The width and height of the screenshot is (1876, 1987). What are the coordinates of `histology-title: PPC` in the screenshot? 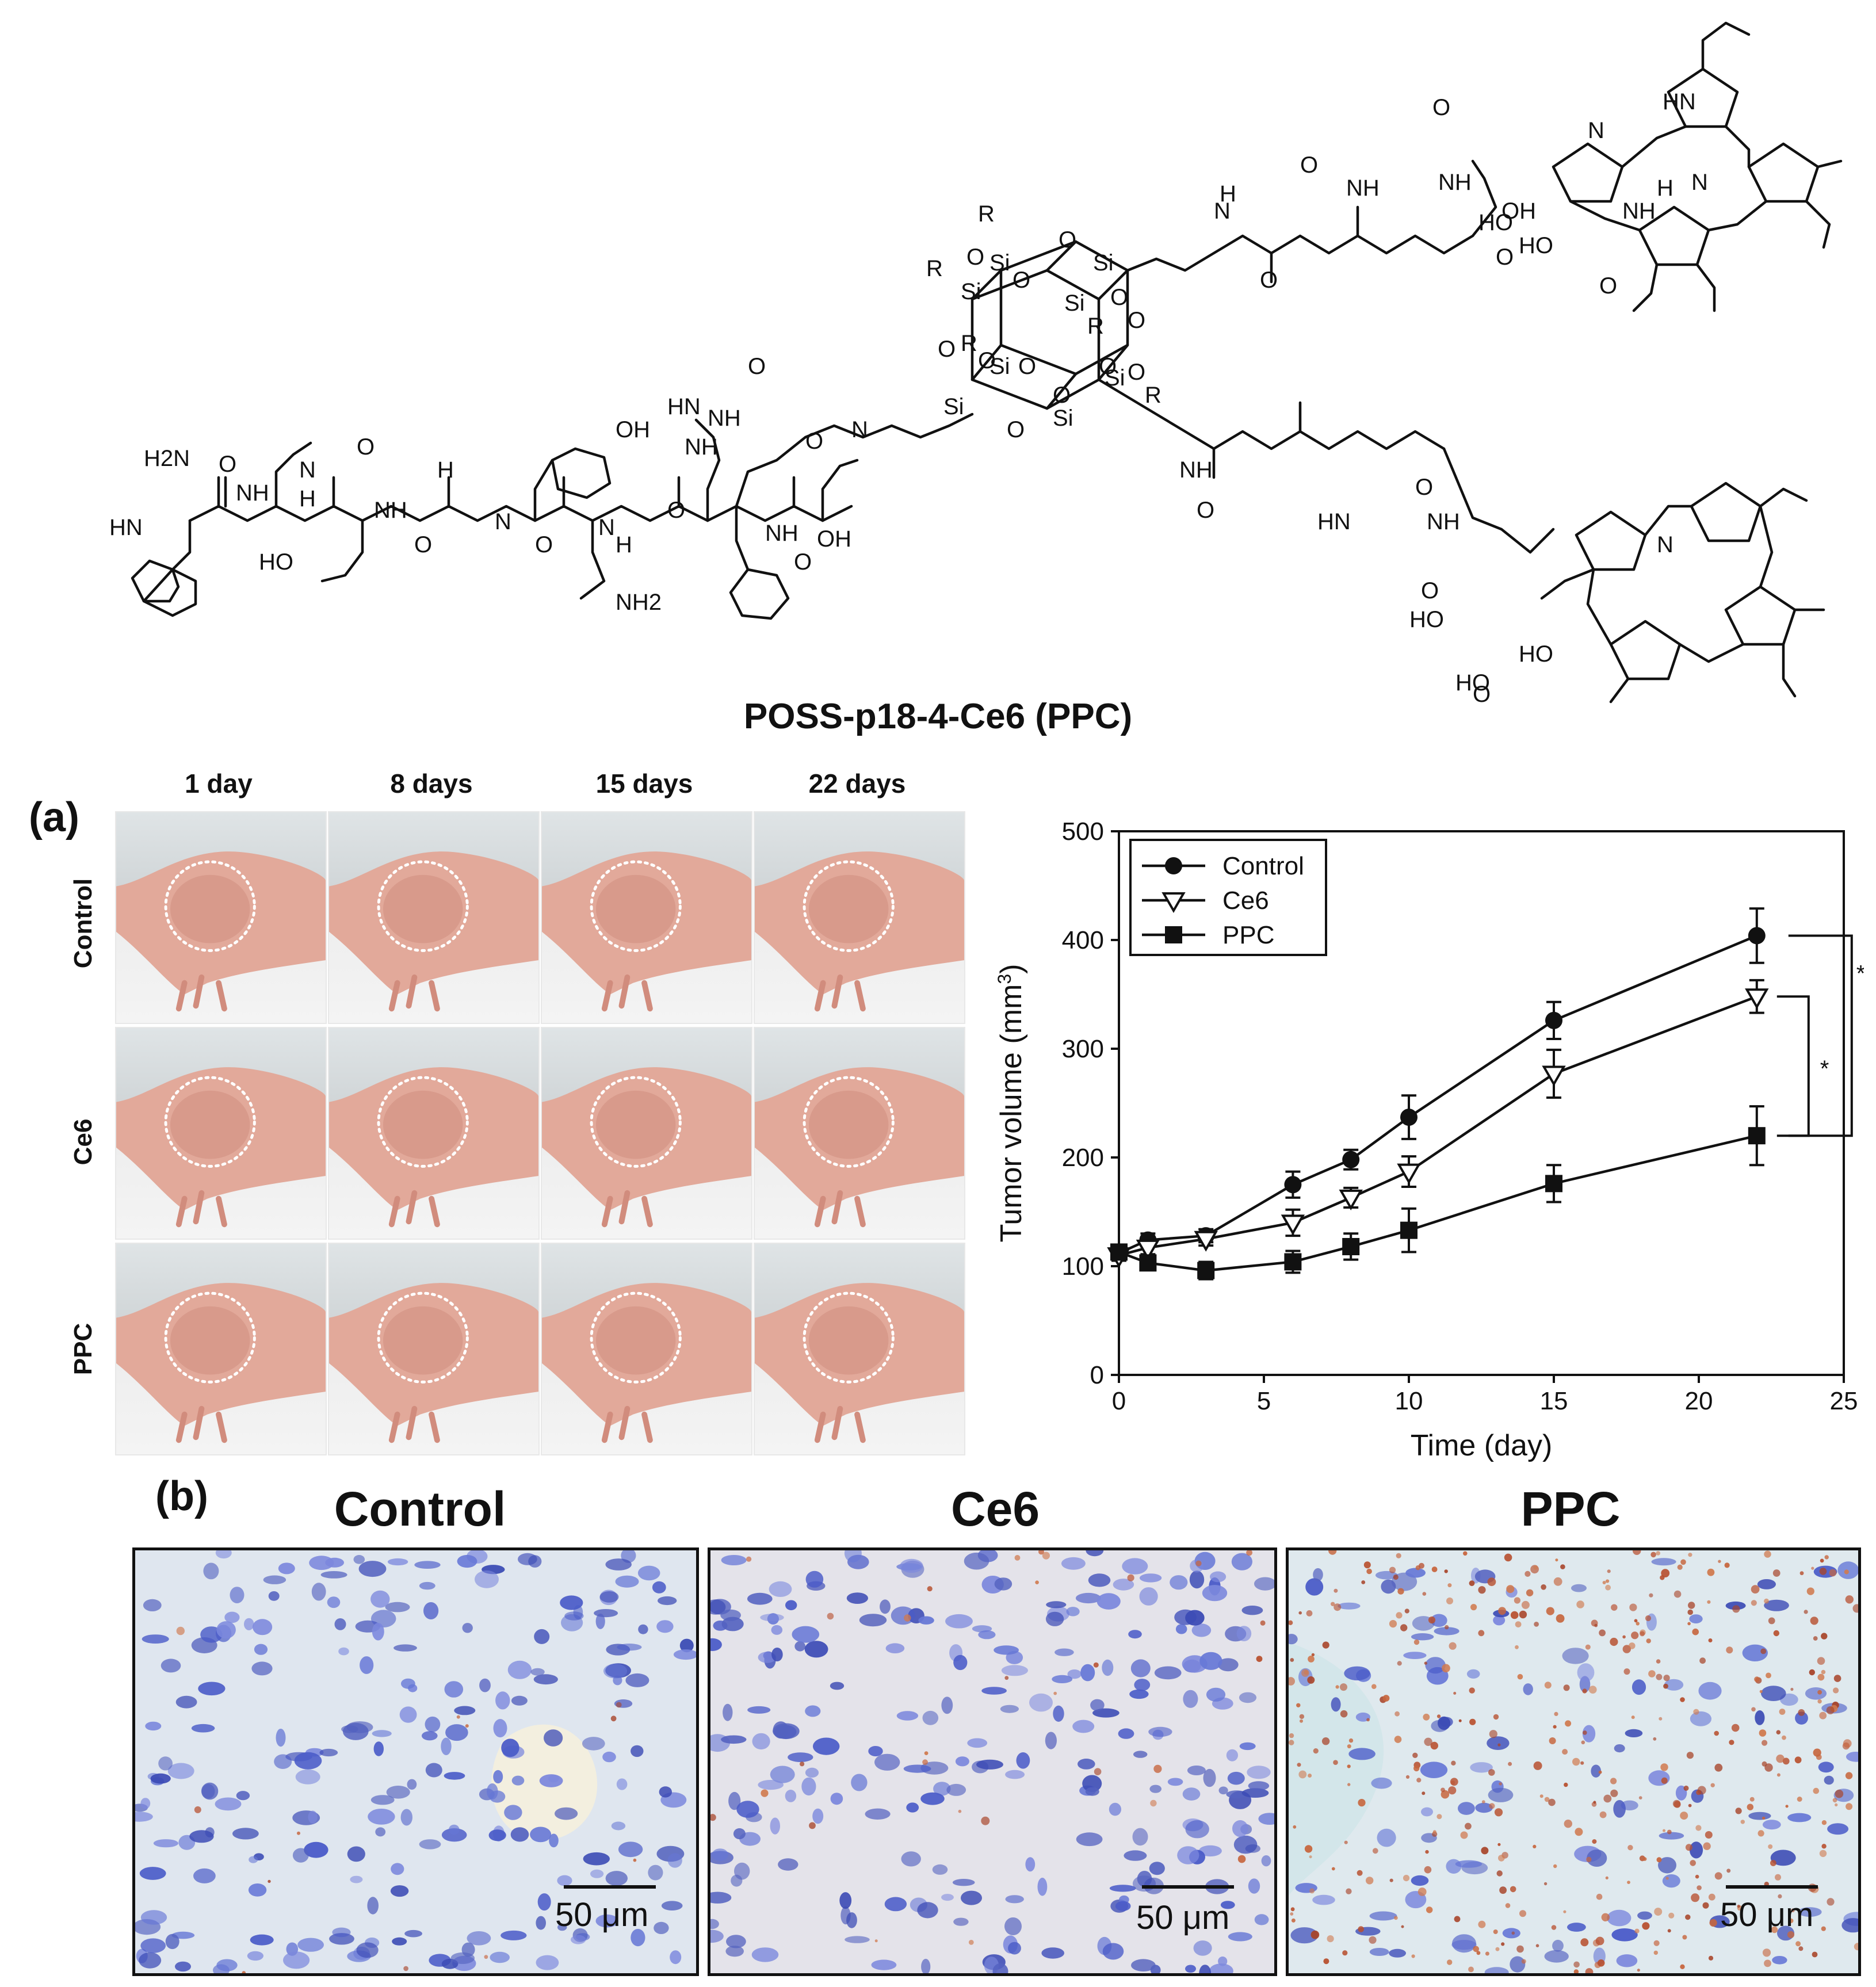 It's located at (1570, 1509).